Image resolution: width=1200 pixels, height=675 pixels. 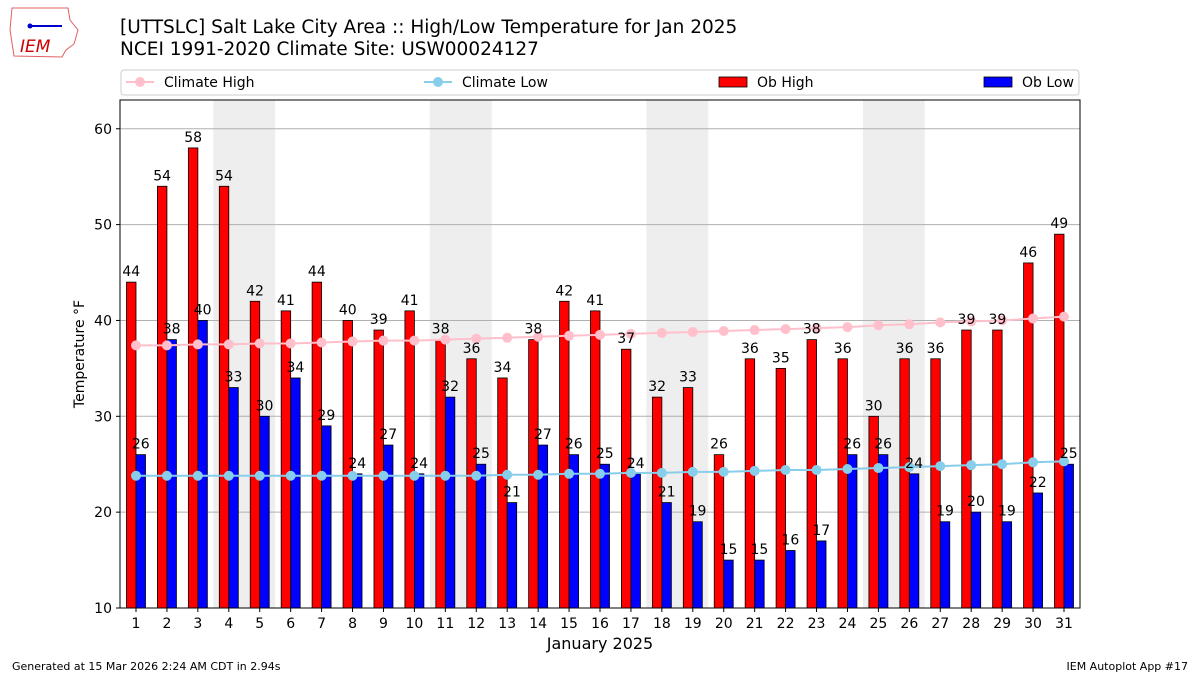 I want to click on x-tick-label: 28, so click(x=971, y=624).